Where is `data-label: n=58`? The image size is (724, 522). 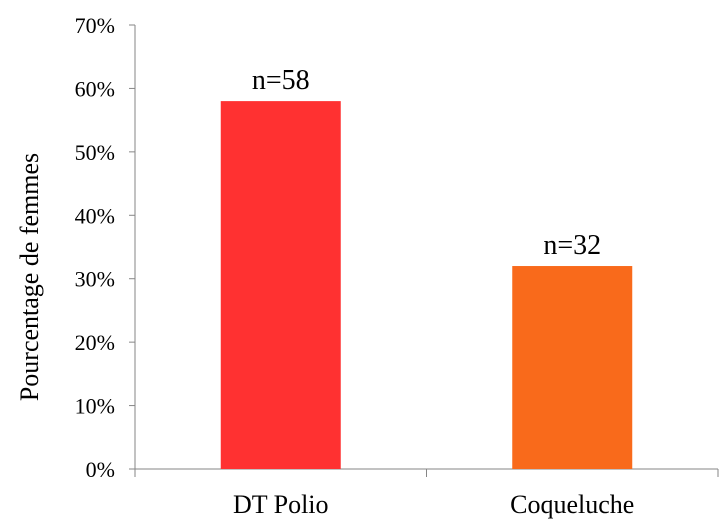 data-label: n=58 is located at coordinates (281, 80).